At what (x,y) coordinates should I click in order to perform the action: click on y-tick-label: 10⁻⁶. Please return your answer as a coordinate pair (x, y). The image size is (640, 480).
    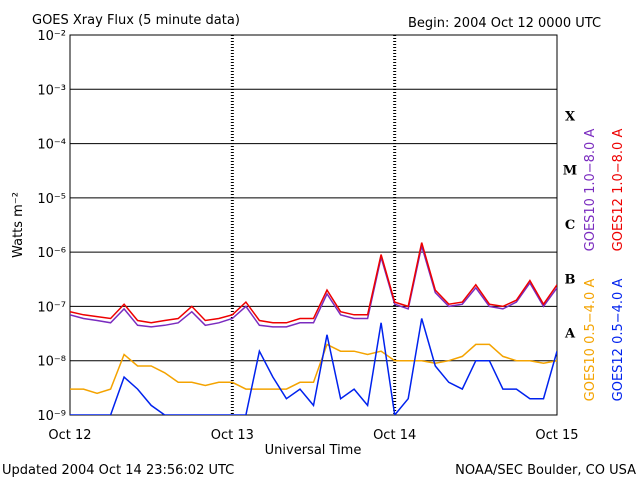
    Looking at the image, I should click on (51, 253).